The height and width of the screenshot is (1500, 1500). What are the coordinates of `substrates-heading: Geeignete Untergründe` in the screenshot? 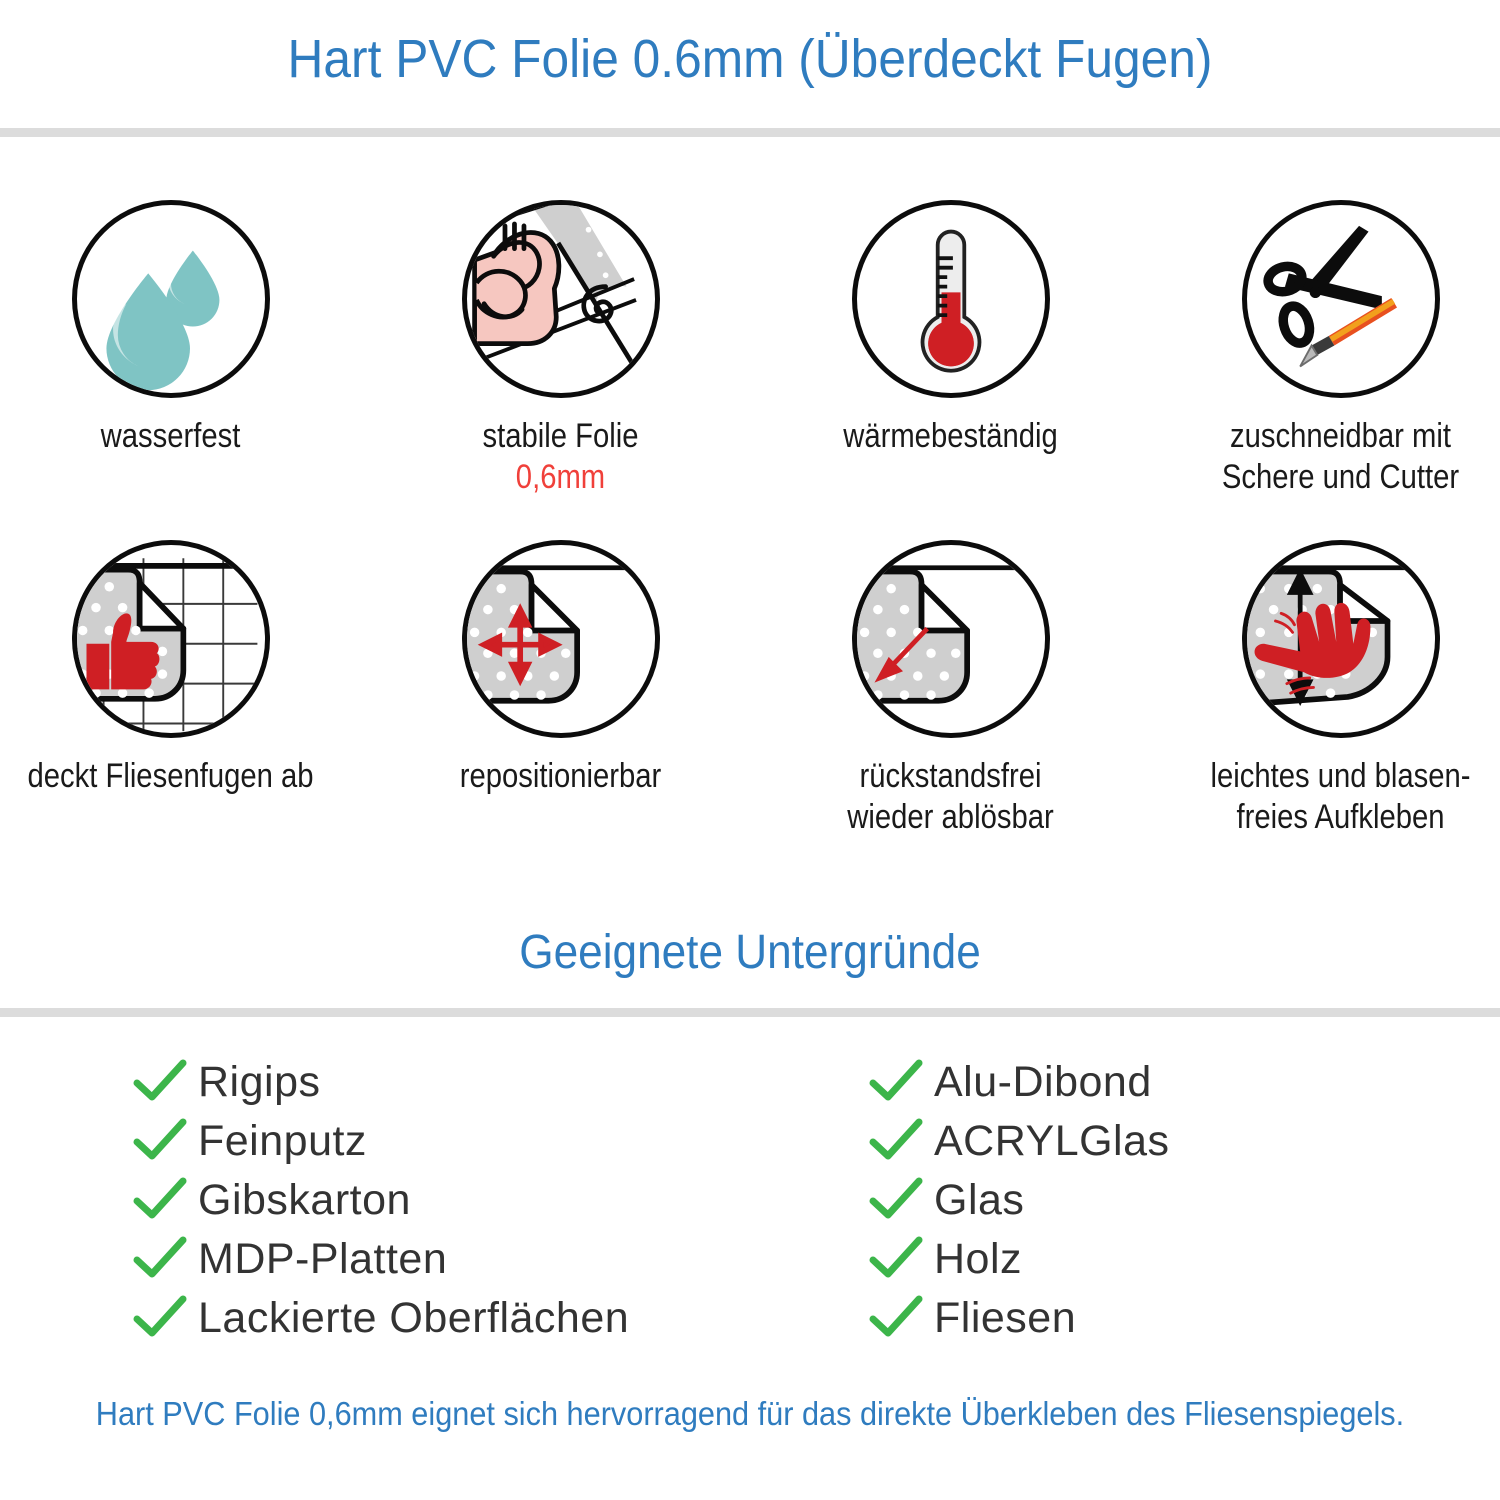 It's located at (750, 952).